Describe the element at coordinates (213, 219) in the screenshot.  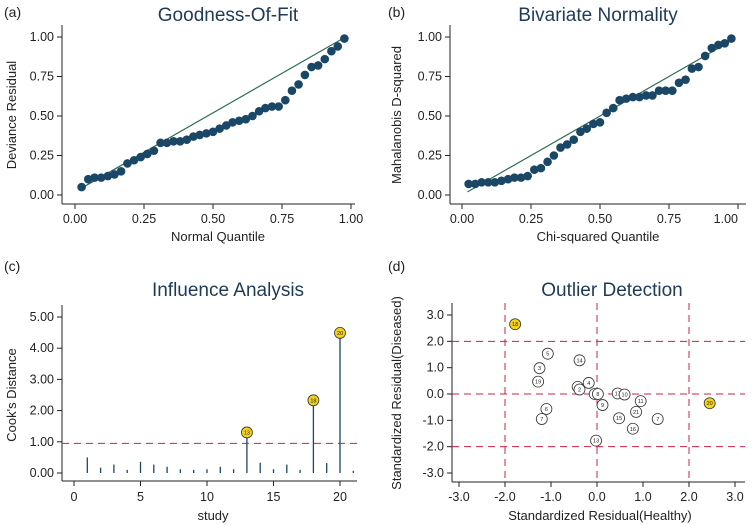
I see `panel-a-xtick-label: 0.50` at that location.